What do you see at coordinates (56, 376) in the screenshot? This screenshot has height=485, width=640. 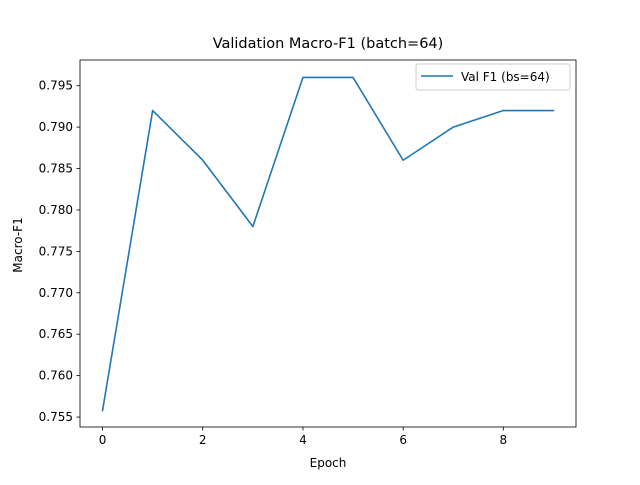 I see `y-tick-label: 0.760` at bounding box center [56, 376].